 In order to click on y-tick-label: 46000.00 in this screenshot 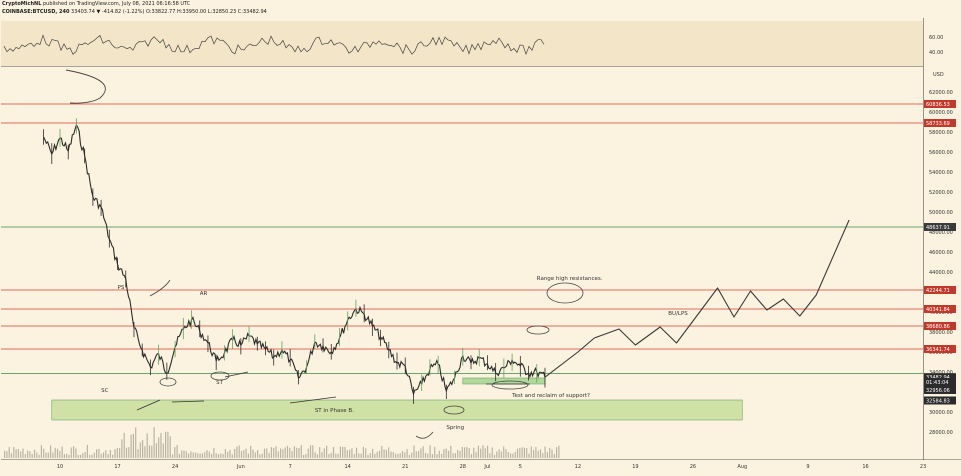, I will do `click(941, 253)`.